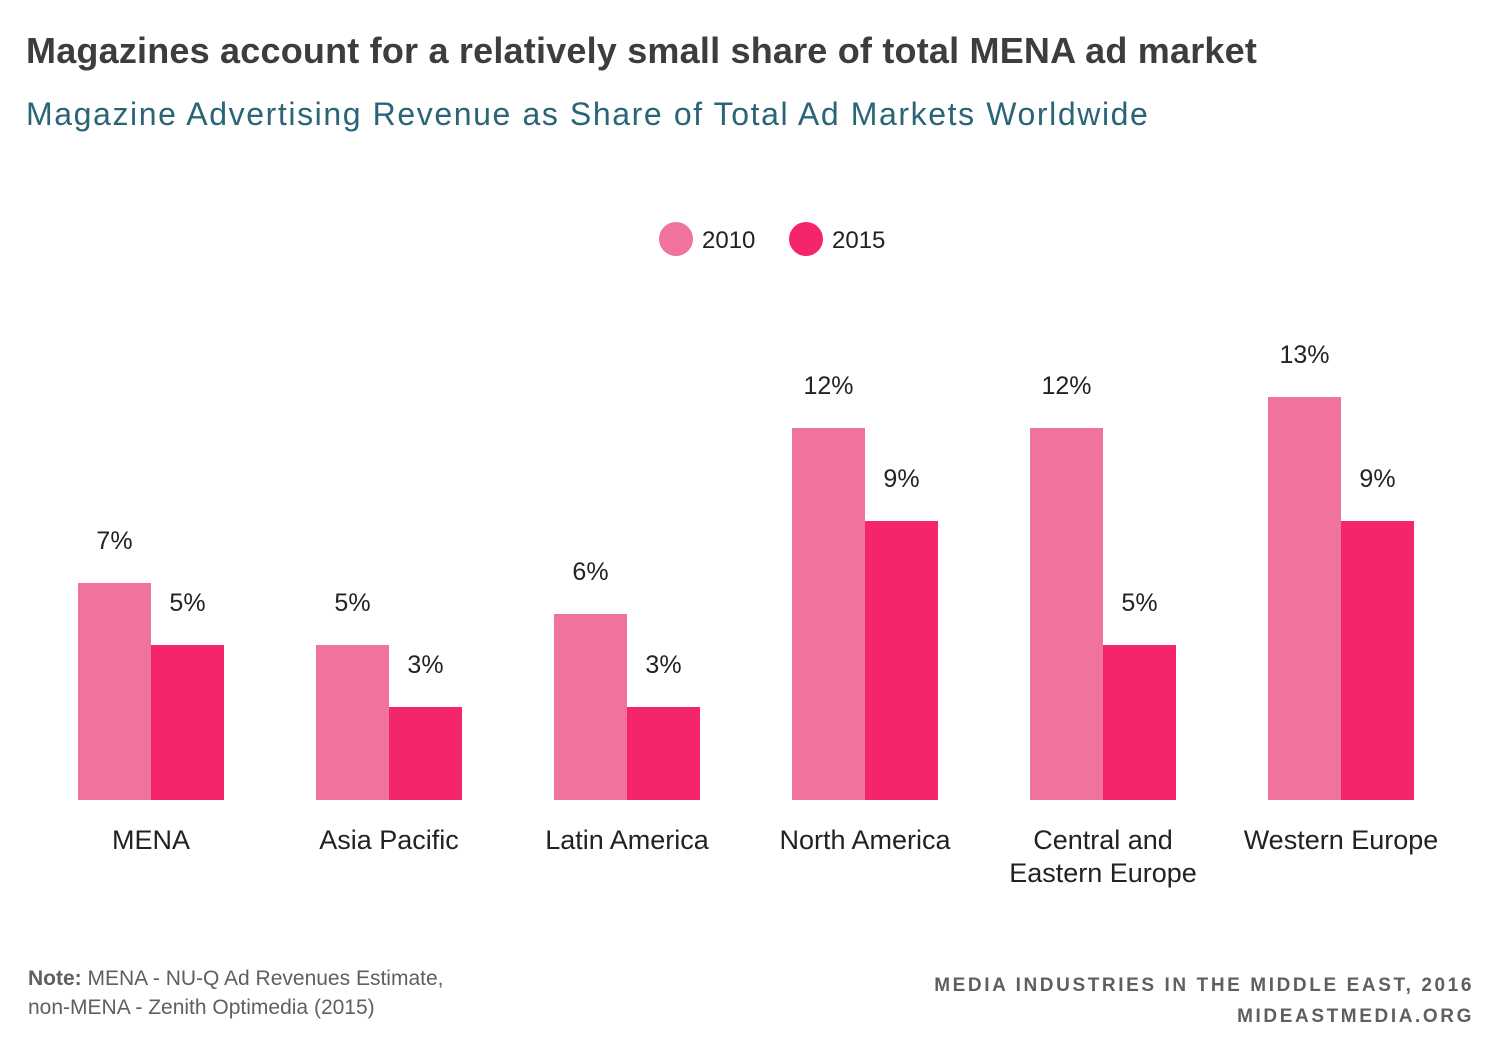 This screenshot has height=1060, width=1500. What do you see at coordinates (828, 386) in the screenshot?
I see `data-label-2010-3: 12%` at bounding box center [828, 386].